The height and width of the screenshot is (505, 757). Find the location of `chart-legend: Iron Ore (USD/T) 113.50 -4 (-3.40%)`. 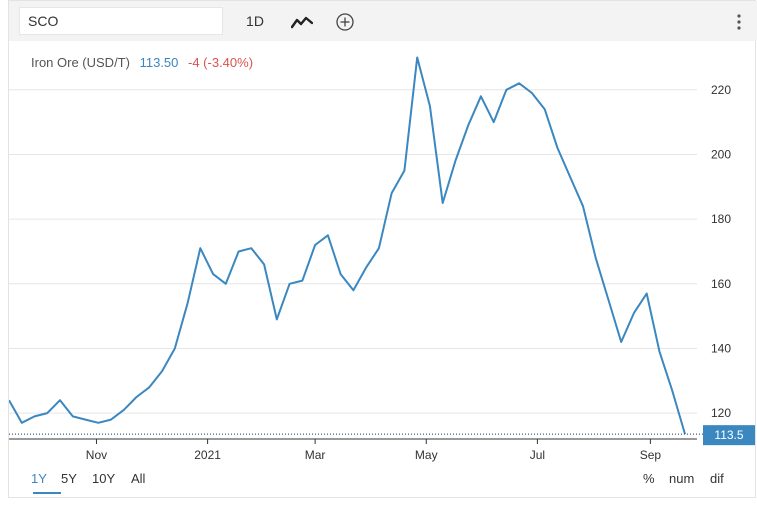

chart-legend: Iron Ore (USD/T) 113.50 -4 (-3.40%) is located at coordinates (145, 62).